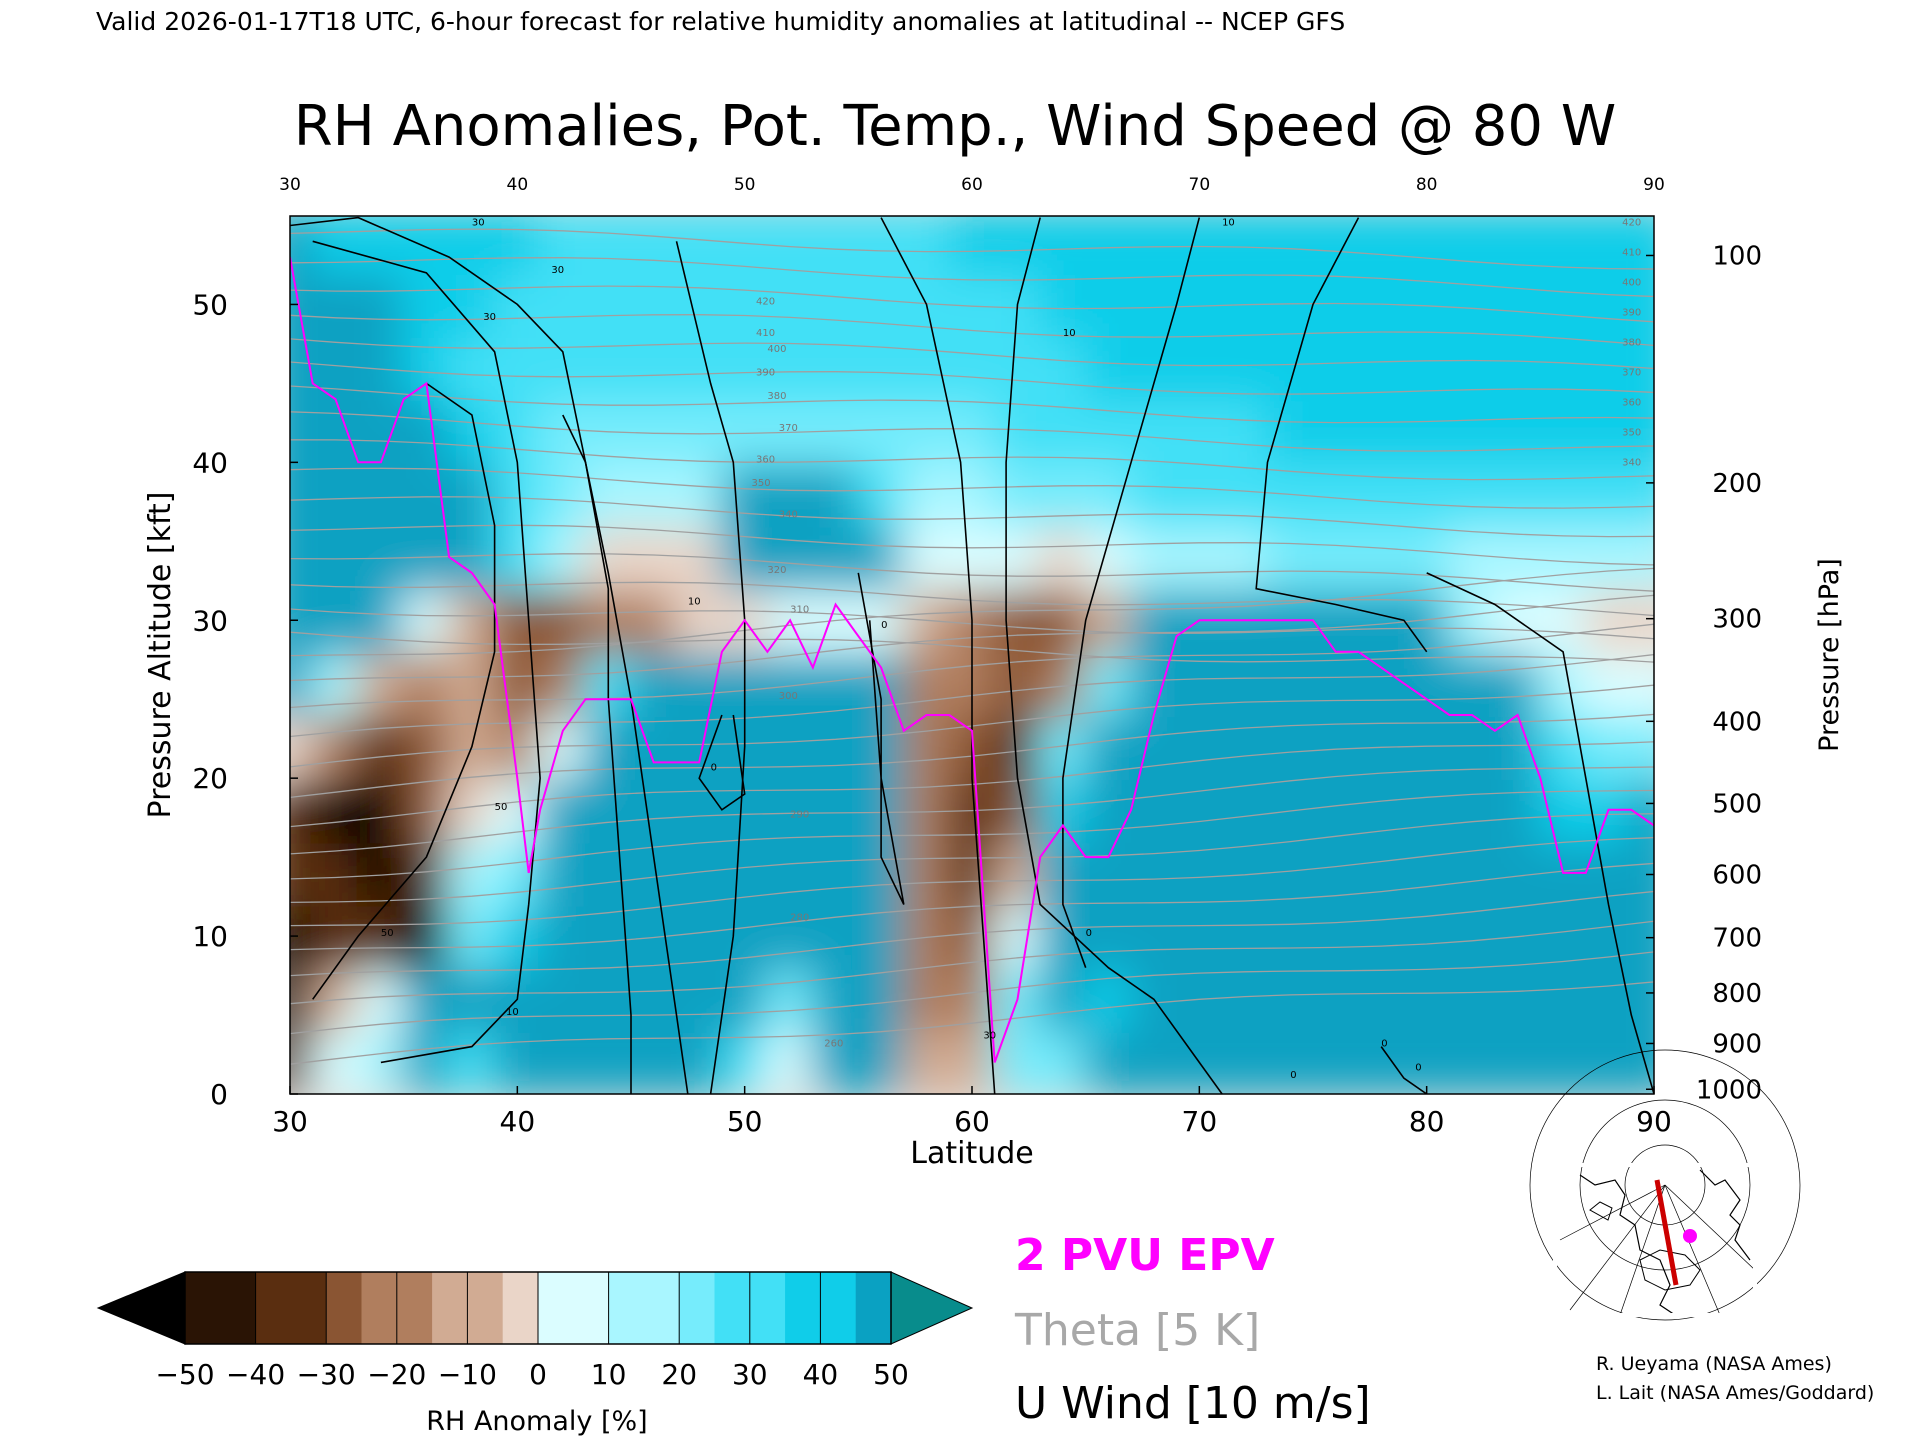  What do you see at coordinates (1737, 1044) in the screenshot?
I see `y2-tick-label: 900` at bounding box center [1737, 1044].